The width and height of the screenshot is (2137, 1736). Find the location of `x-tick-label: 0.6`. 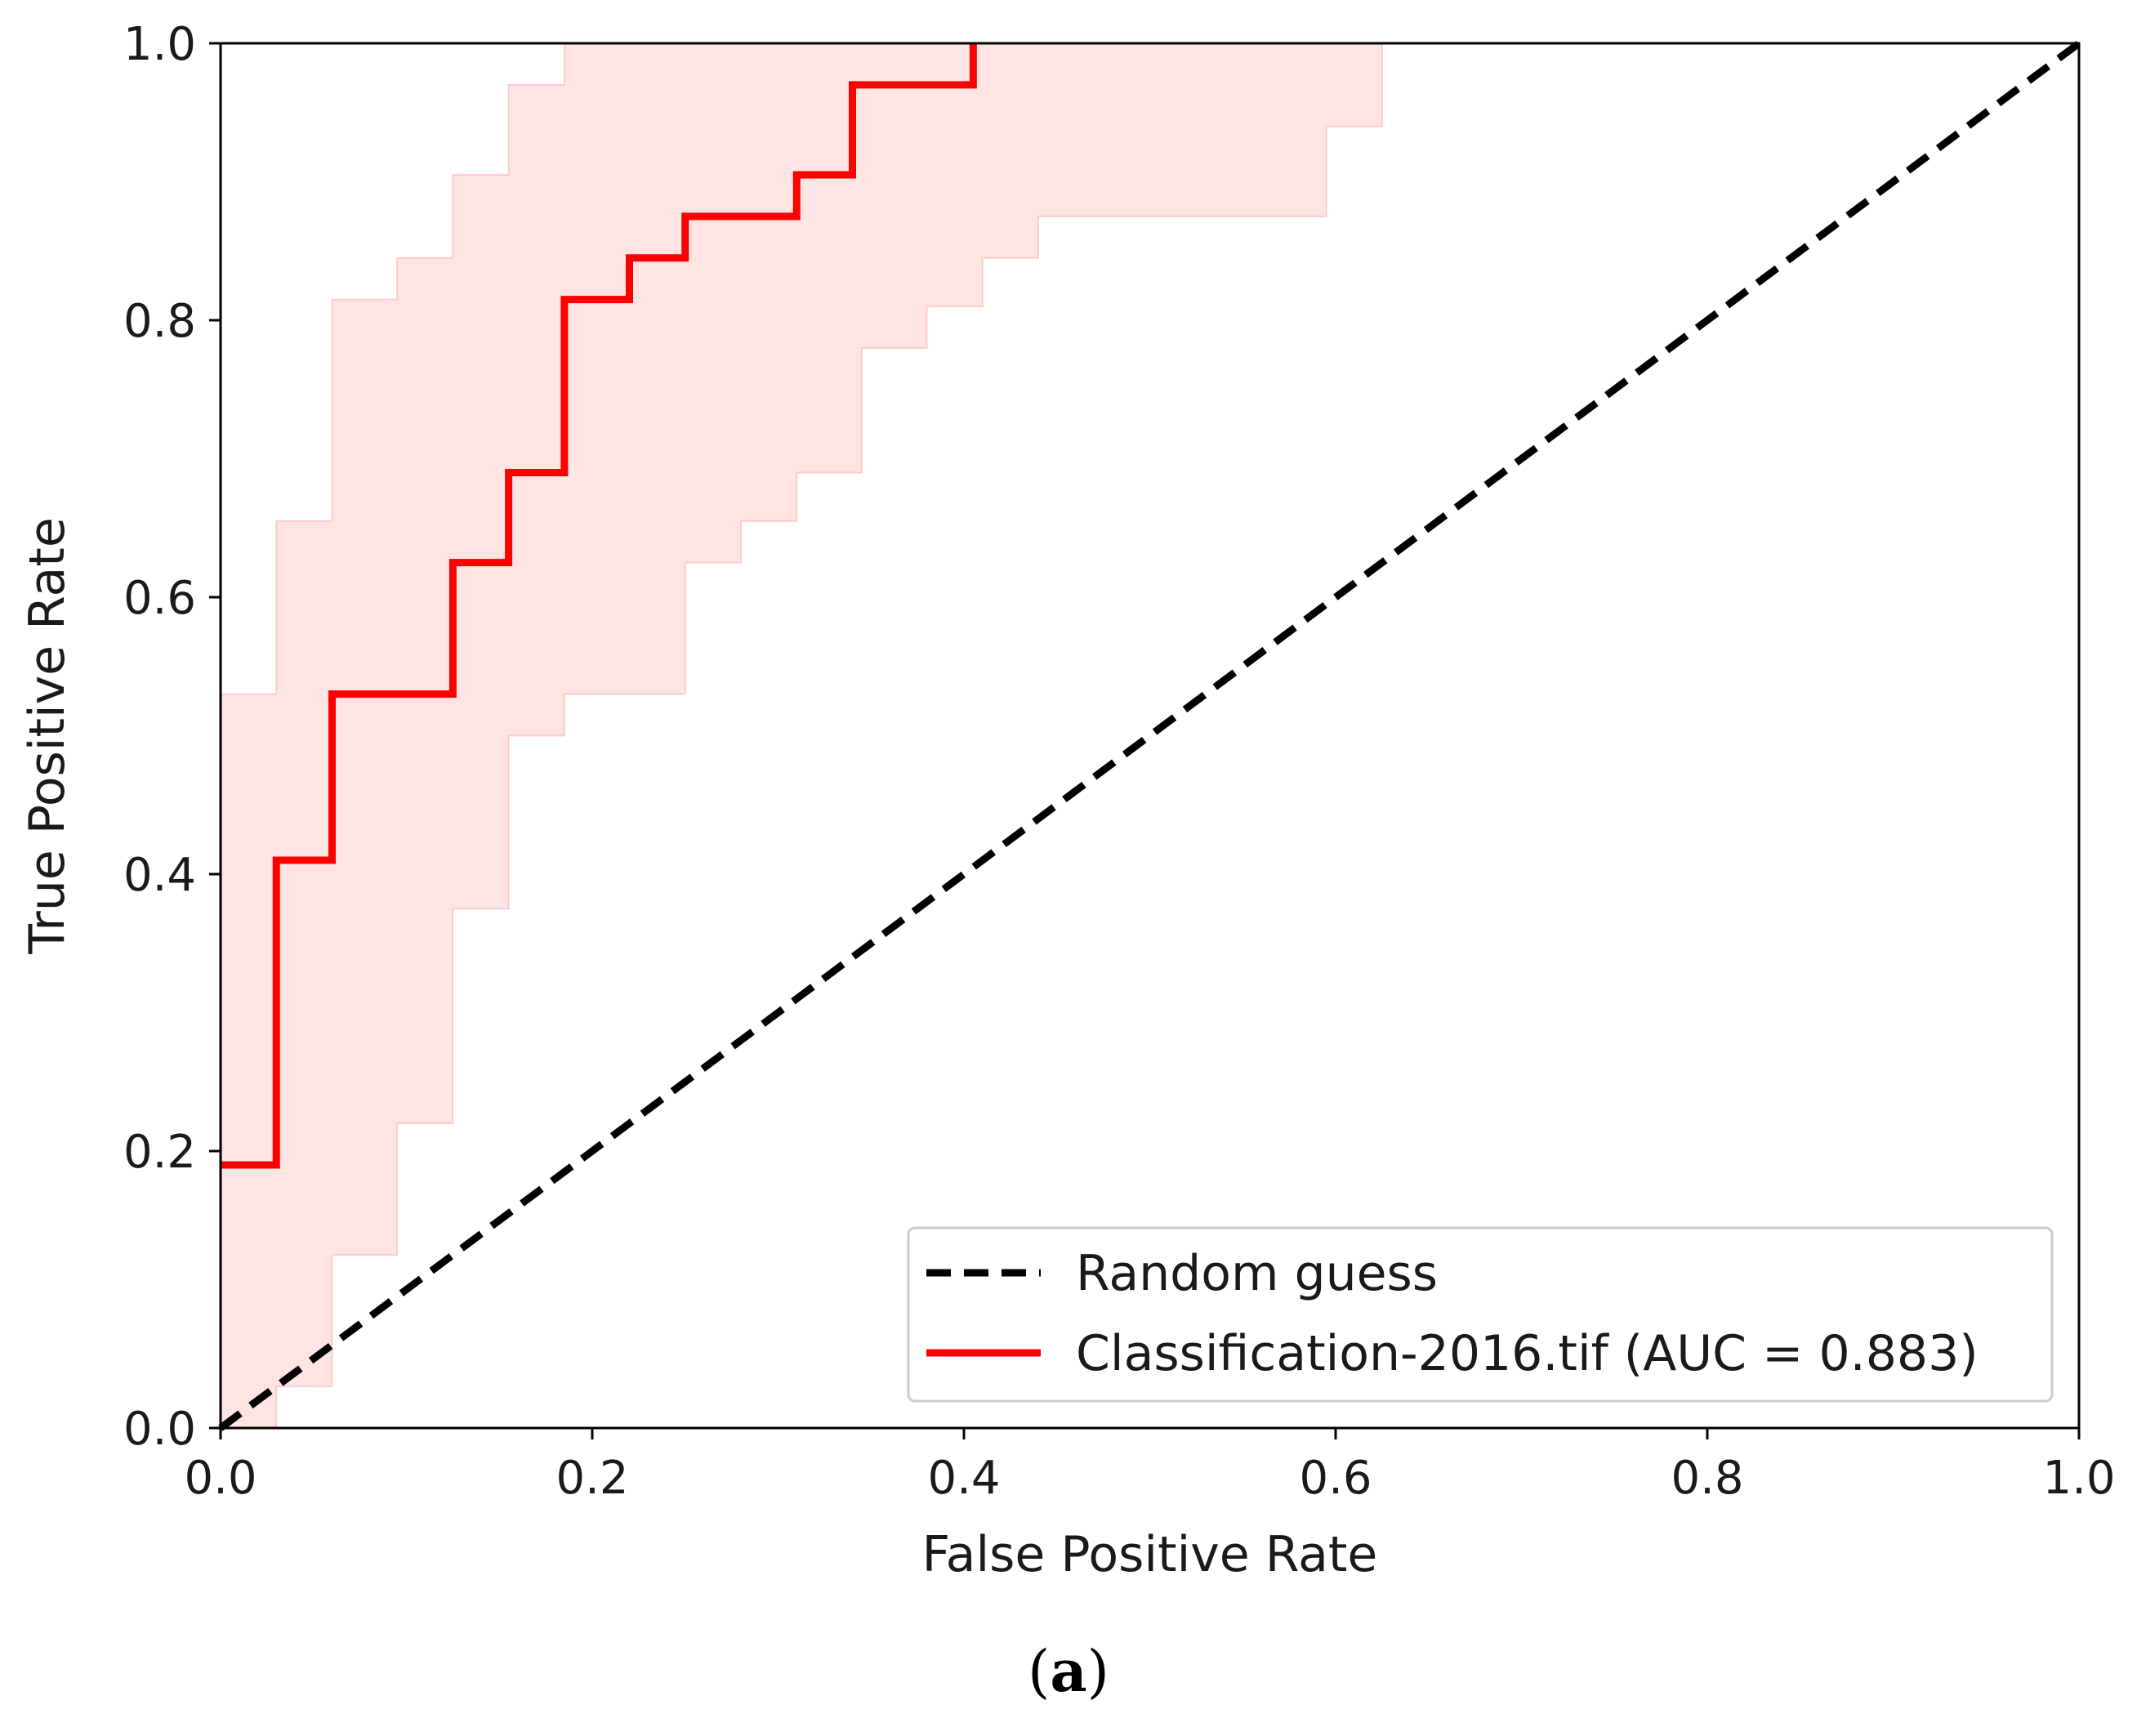

x-tick-label: 0.6 is located at coordinates (1335, 1479).